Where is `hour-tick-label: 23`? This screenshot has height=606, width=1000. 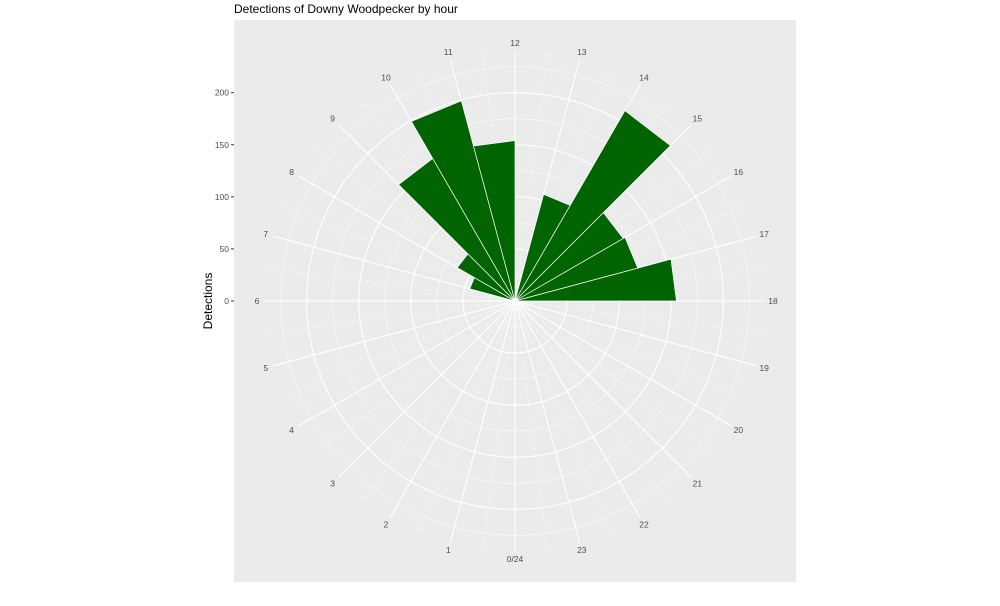 hour-tick-label: 23 is located at coordinates (582, 550).